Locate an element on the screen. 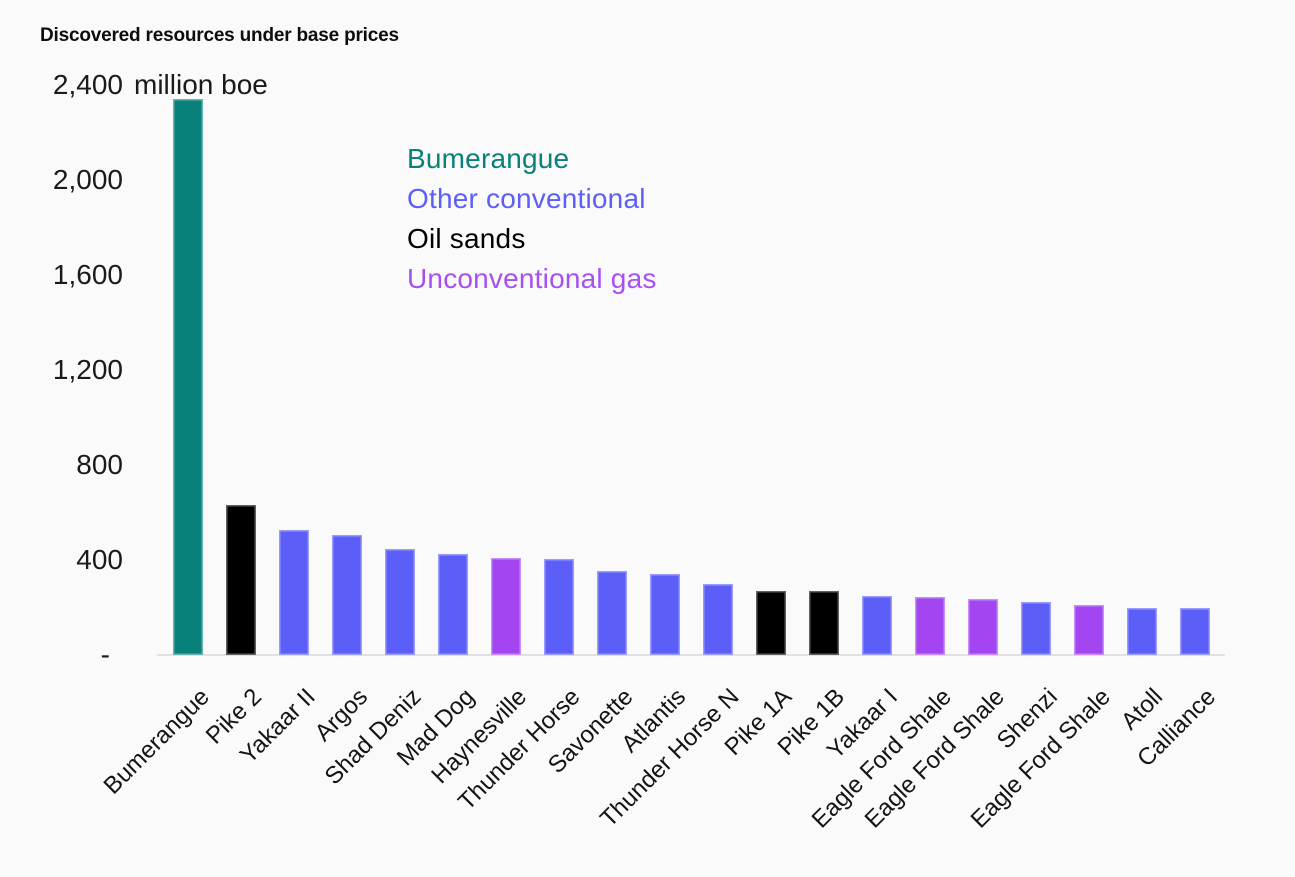  y-tick-400: 400 is located at coordinates (99, 559).